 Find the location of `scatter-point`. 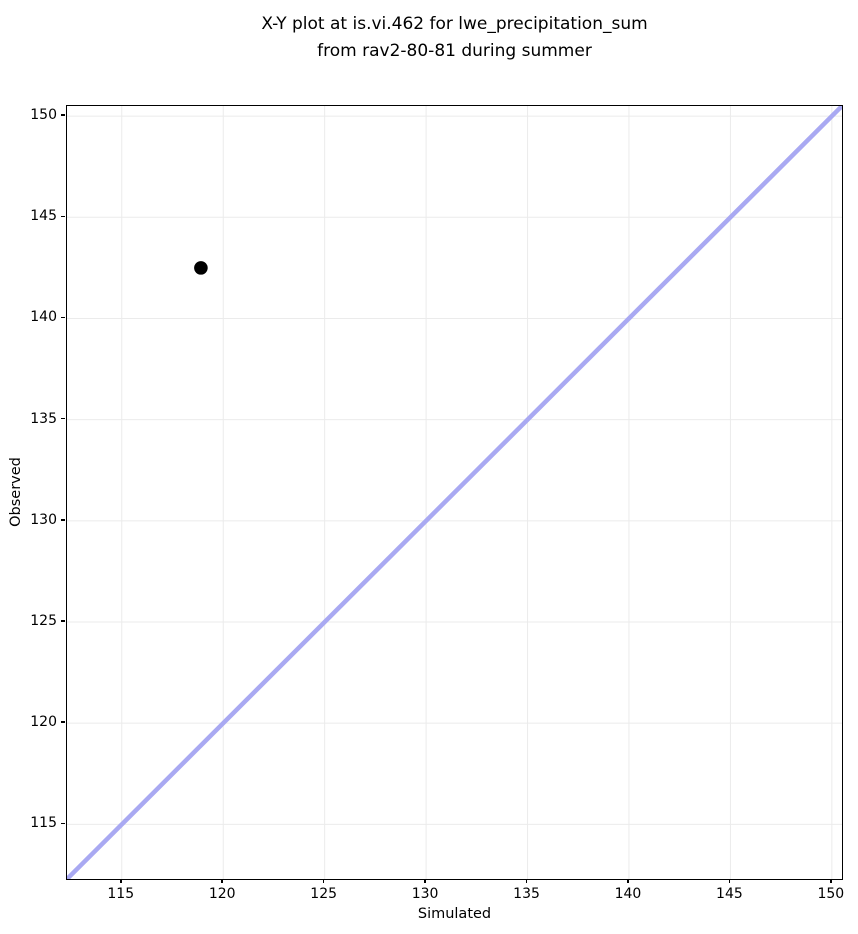

scatter-point is located at coordinates (201, 268).